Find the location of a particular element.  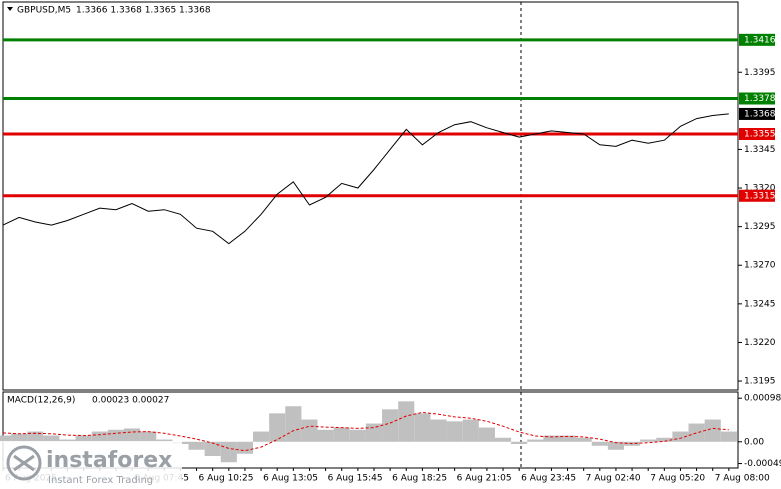

last-price-tag is located at coordinates (757, 113).